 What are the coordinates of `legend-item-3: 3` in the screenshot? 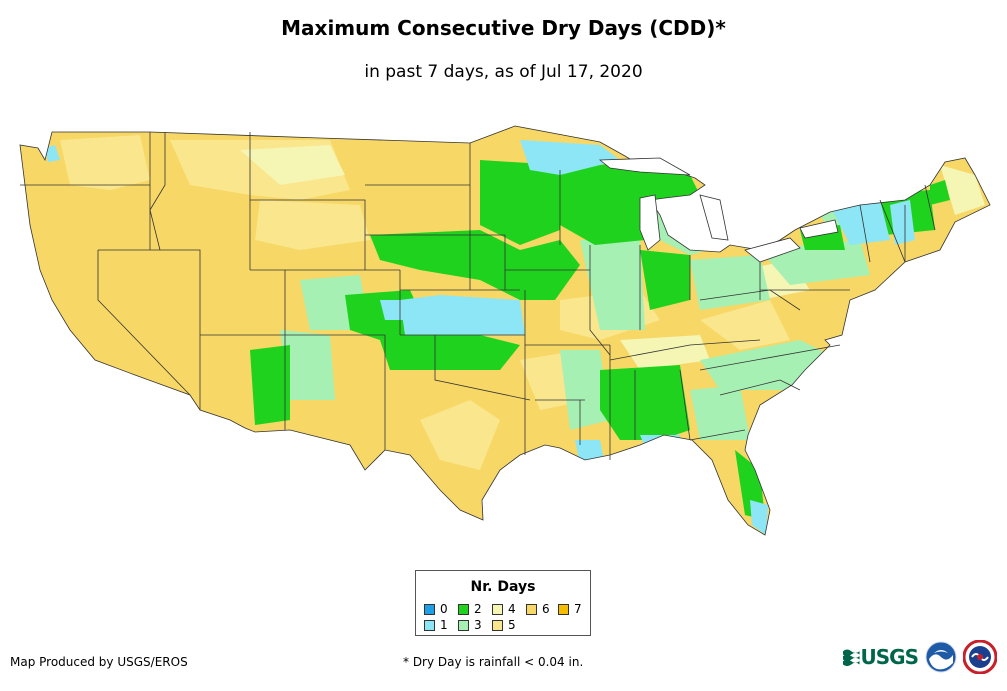 It's located at (470, 625).